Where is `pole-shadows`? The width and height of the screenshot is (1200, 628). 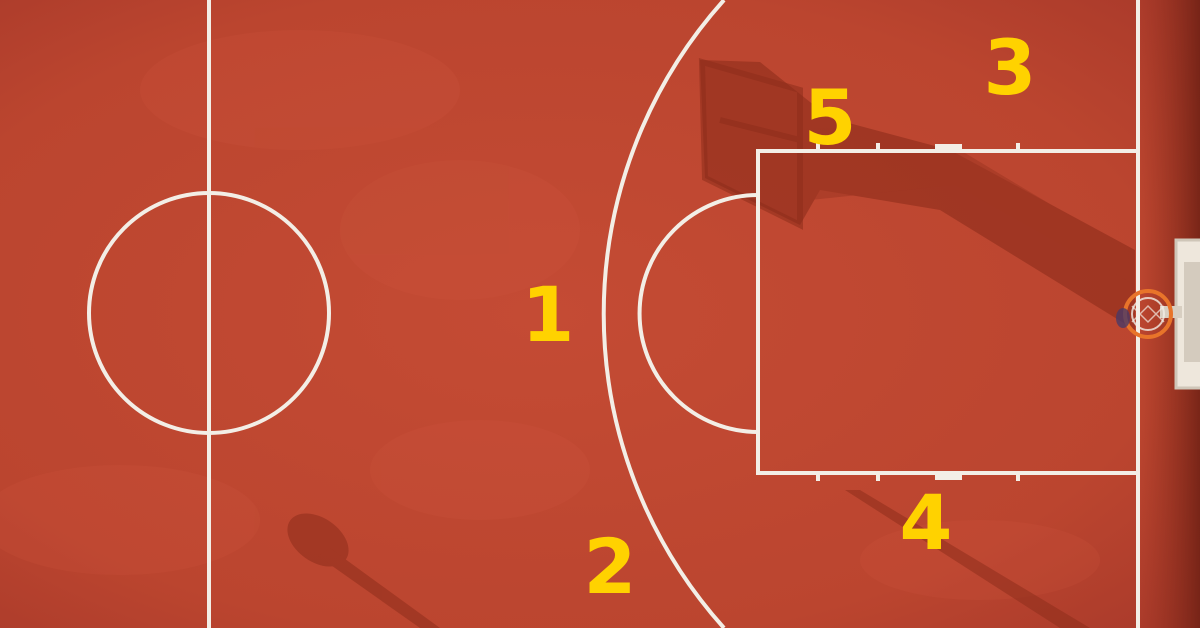 pole-shadows is located at coordinates (688, 559).